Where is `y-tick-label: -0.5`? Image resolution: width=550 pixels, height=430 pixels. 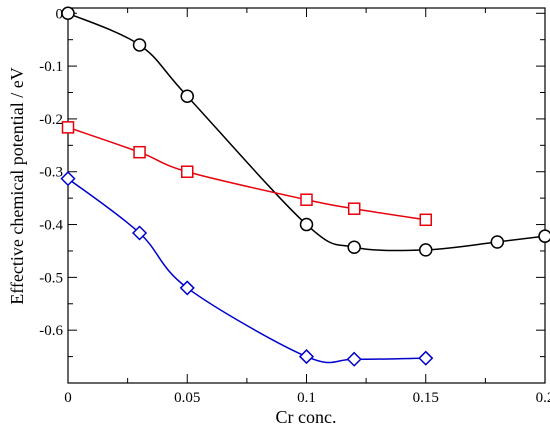
y-tick-label: -0.5 is located at coordinates (51, 278).